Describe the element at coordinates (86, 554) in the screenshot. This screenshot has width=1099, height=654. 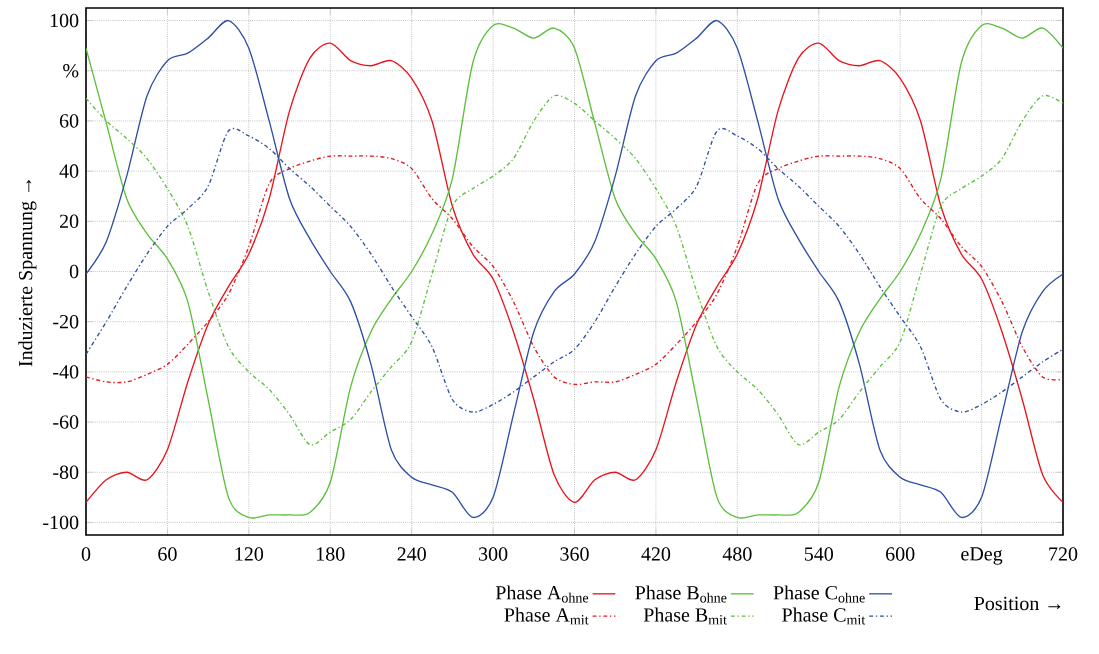
I see `x-tick-label: 0` at that location.